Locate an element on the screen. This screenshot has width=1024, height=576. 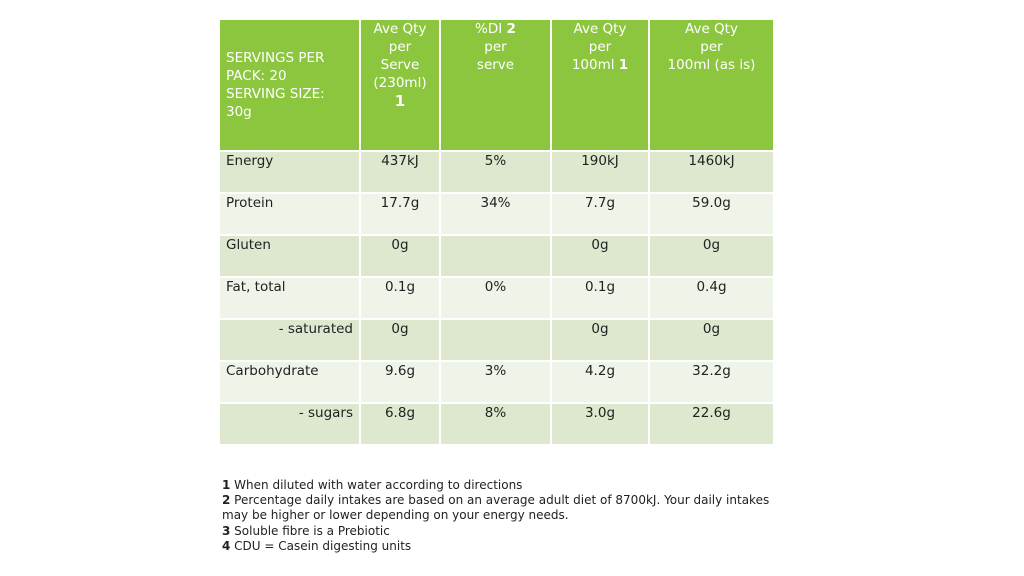
header-servings-line: SERVING SIZE: 30g is located at coordinates (275, 103).